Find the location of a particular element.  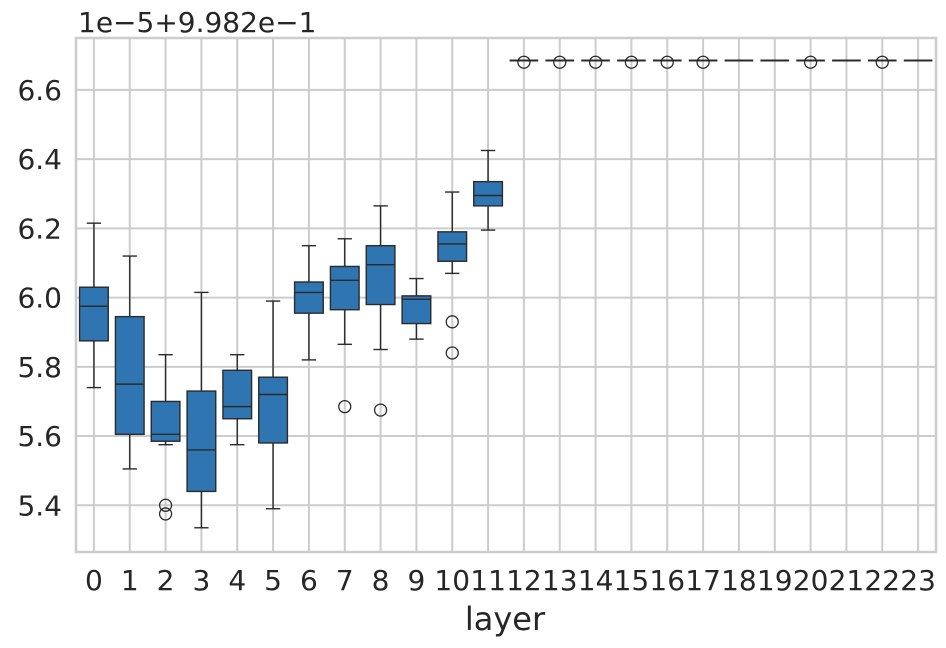

x-tick-label: 21 is located at coordinates (847, 580).